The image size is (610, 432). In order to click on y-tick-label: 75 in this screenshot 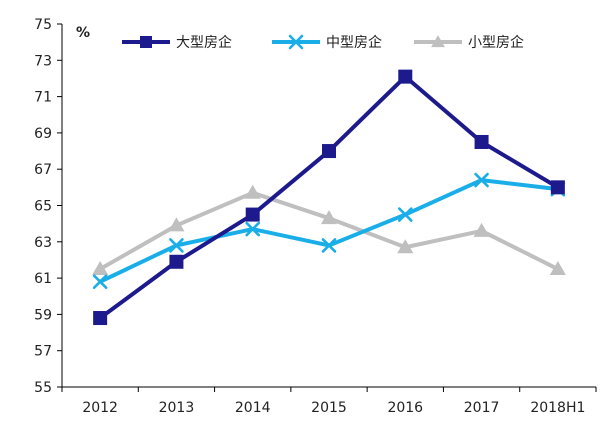, I will do `click(43, 25)`.